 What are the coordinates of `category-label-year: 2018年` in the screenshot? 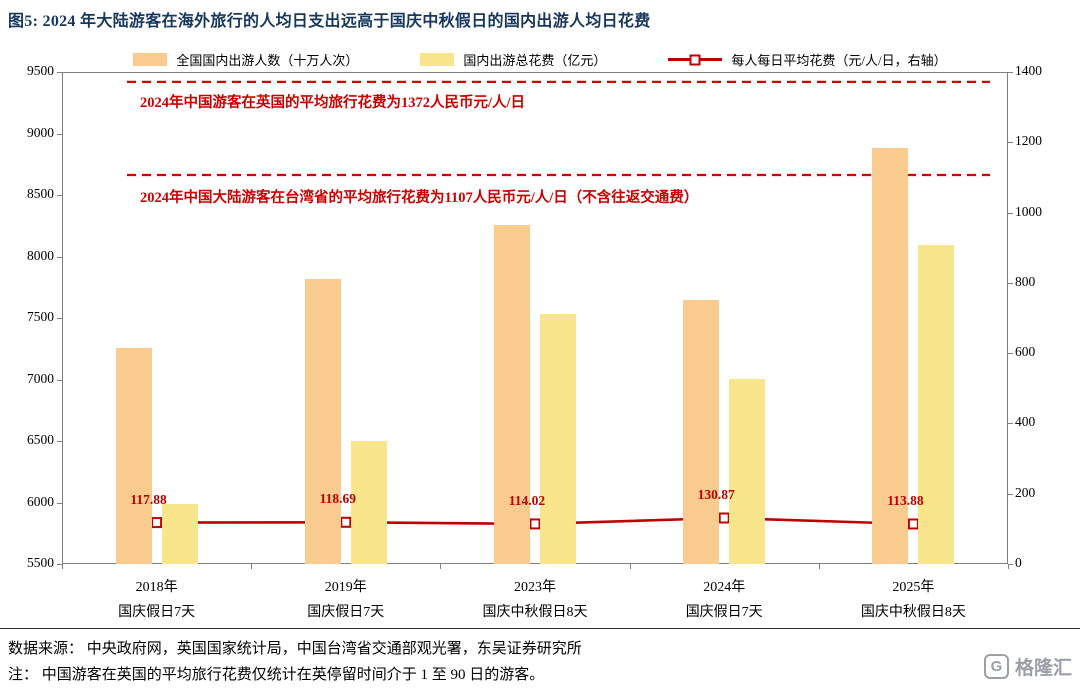 It's located at (156, 587).